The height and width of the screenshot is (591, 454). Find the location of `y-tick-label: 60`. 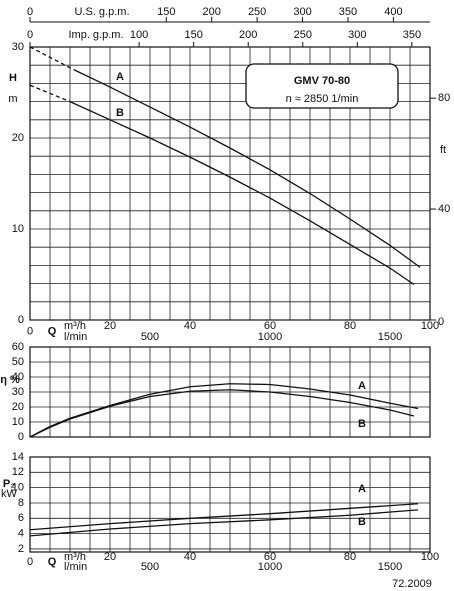

y-tick-label: 60 is located at coordinates (18, 347).